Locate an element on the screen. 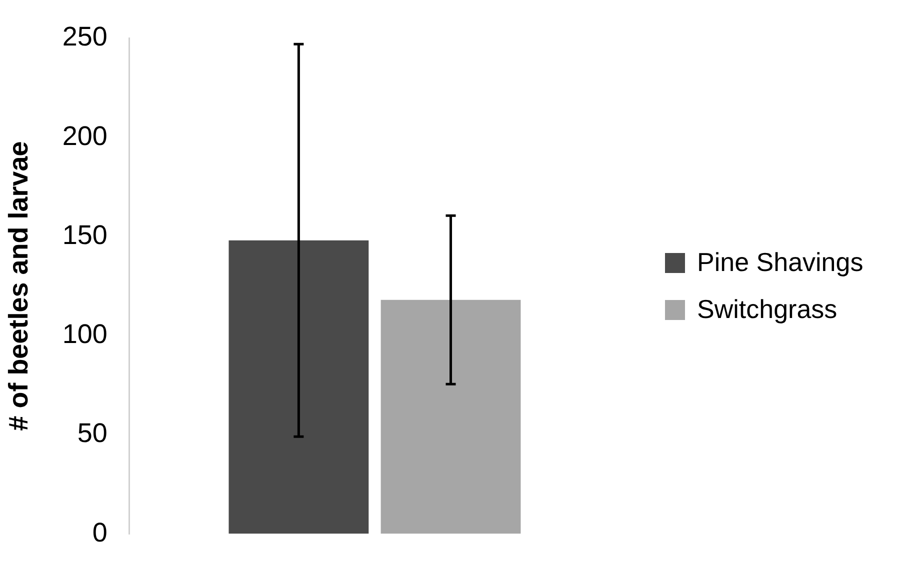 Image resolution: width=901 pixels, height=572 pixels. legend-label: Switchgrass is located at coordinates (767, 309).